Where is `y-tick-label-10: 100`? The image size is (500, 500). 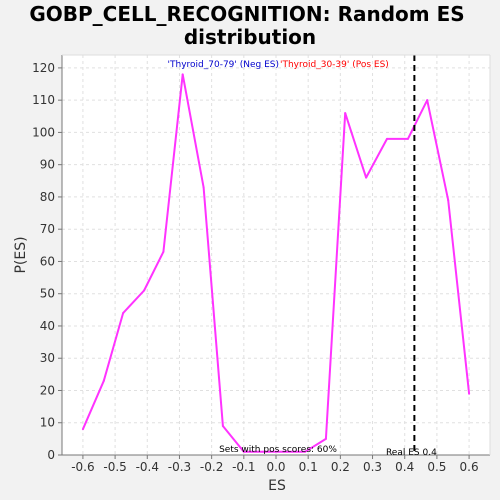
y-tick-label-10: 100 is located at coordinates (43, 132).